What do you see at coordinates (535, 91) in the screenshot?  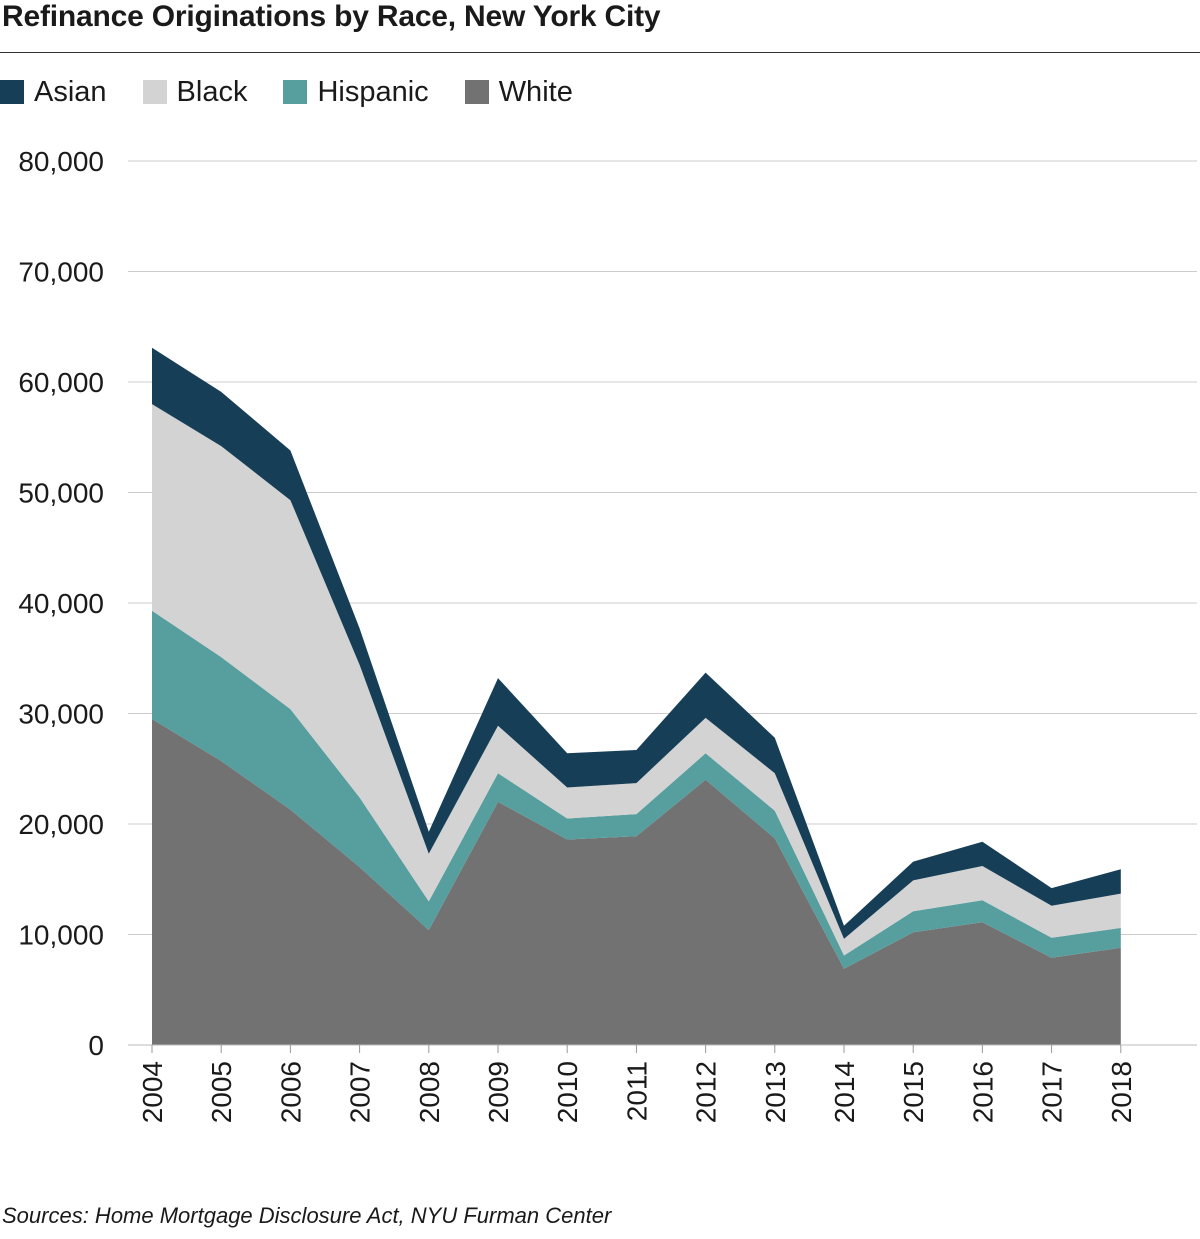 I see `legend-label-white: White` at bounding box center [535, 91].